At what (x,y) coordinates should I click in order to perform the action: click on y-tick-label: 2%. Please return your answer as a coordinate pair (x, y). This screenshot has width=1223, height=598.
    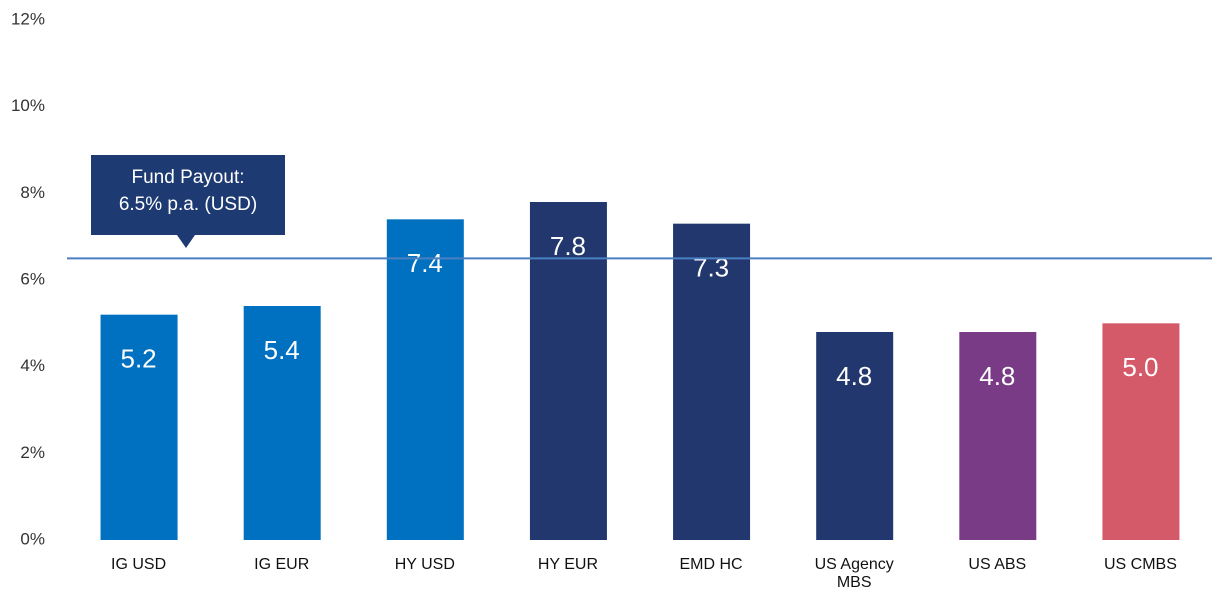
    Looking at the image, I should click on (32, 452).